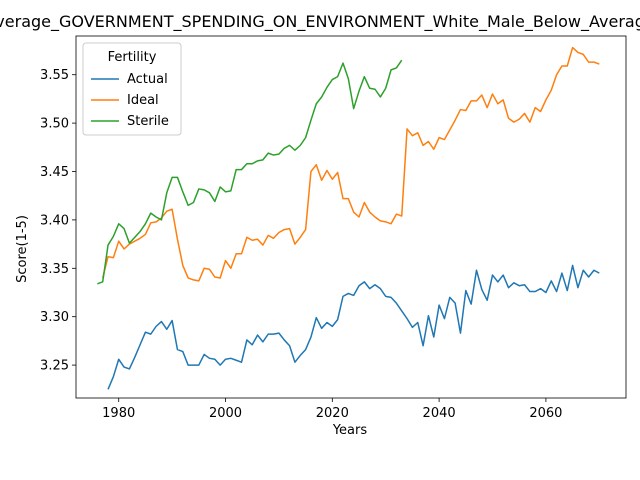 The image size is (640, 480). I want to click on legend-label-sterile: Sterile, so click(148, 121).